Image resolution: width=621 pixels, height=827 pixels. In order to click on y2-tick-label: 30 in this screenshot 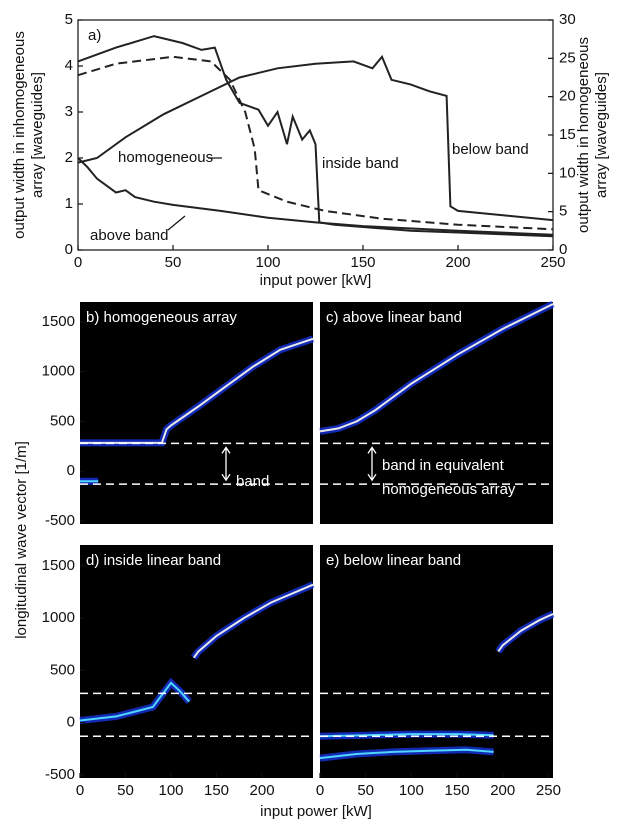, I will do `click(567, 19)`.